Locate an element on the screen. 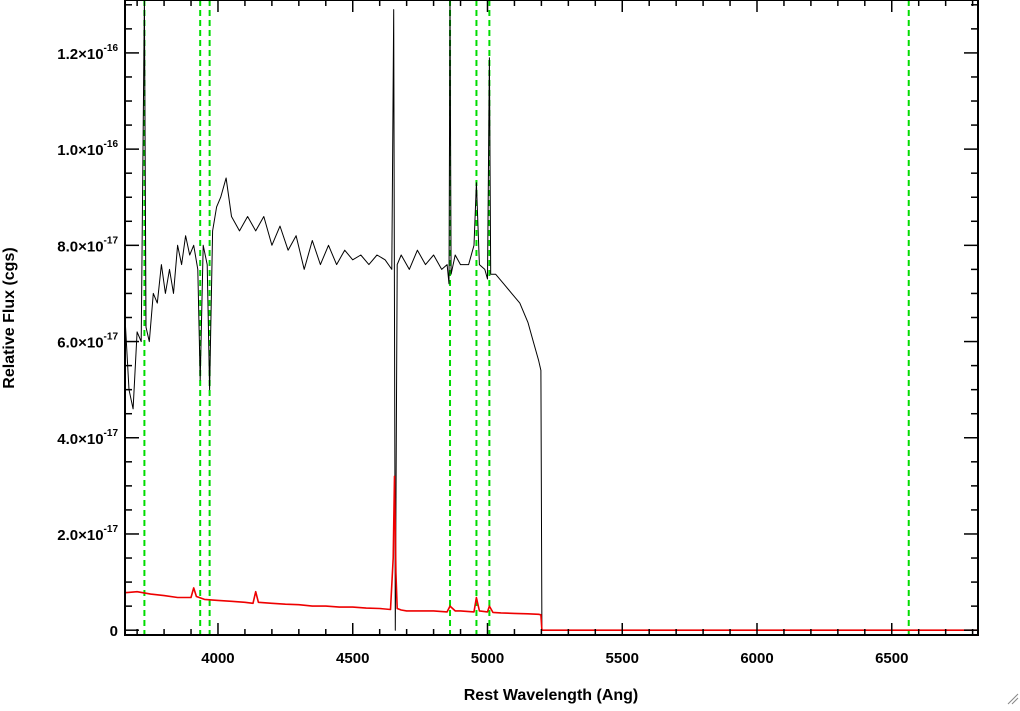  y-tick-label: 4.0×10⁻¹⁷ is located at coordinates (87, 438).